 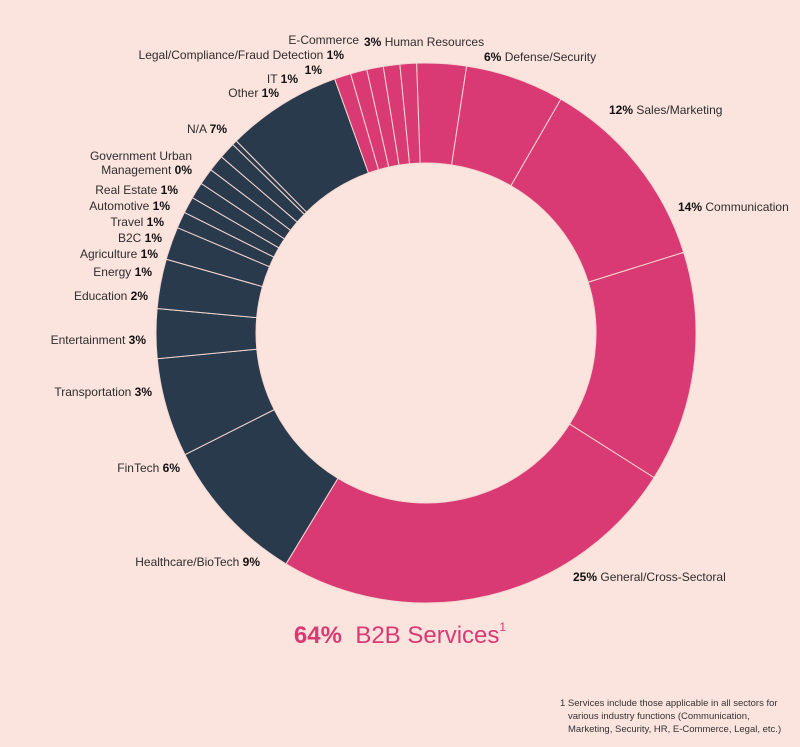 I want to click on headline-b2b-services: 64% B2B Services1, so click(x=400, y=635).